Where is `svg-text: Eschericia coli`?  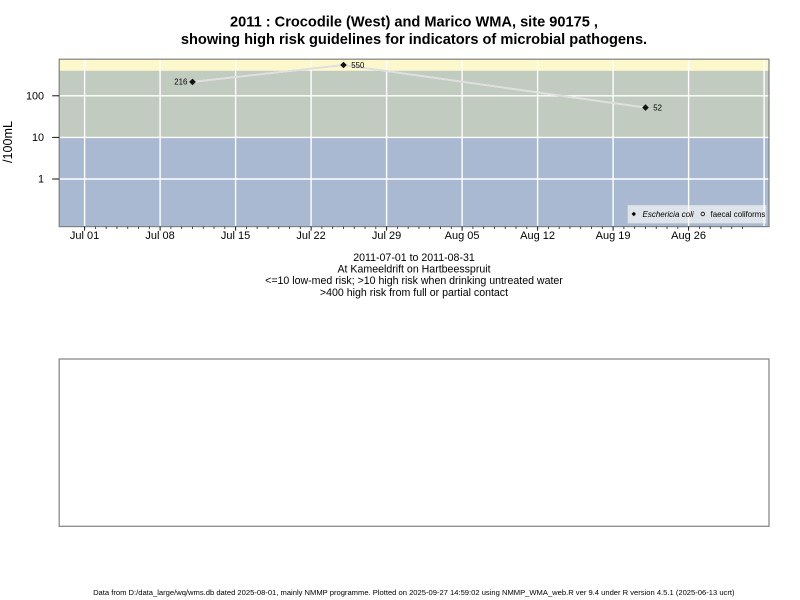 svg-text: Eschericia coli is located at coordinates (668, 214).